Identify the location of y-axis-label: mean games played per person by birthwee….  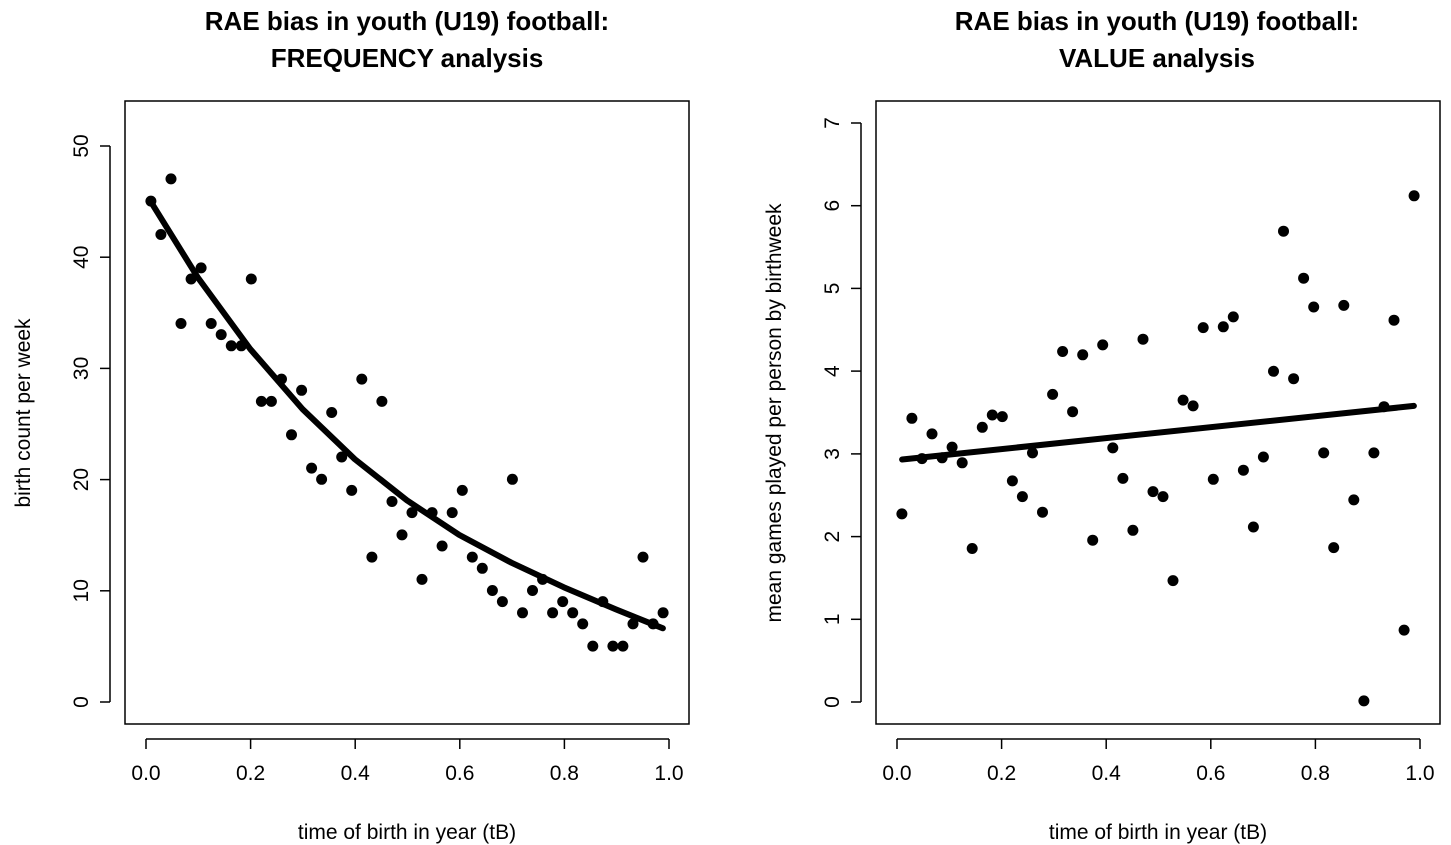
(774, 413).